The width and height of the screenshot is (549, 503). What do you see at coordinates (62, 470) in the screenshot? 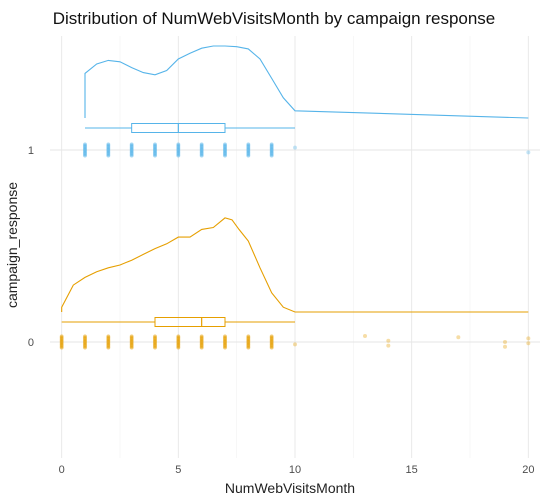
I see `x-tick-label: 0` at bounding box center [62, 470].